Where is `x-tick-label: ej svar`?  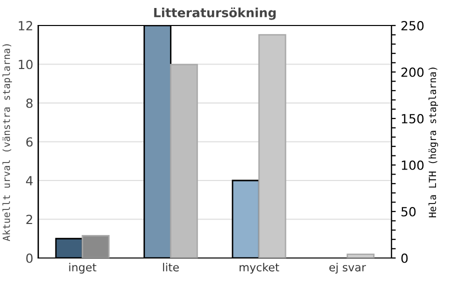
x-tick-label: ej svar is located at coordinates (347, 268).